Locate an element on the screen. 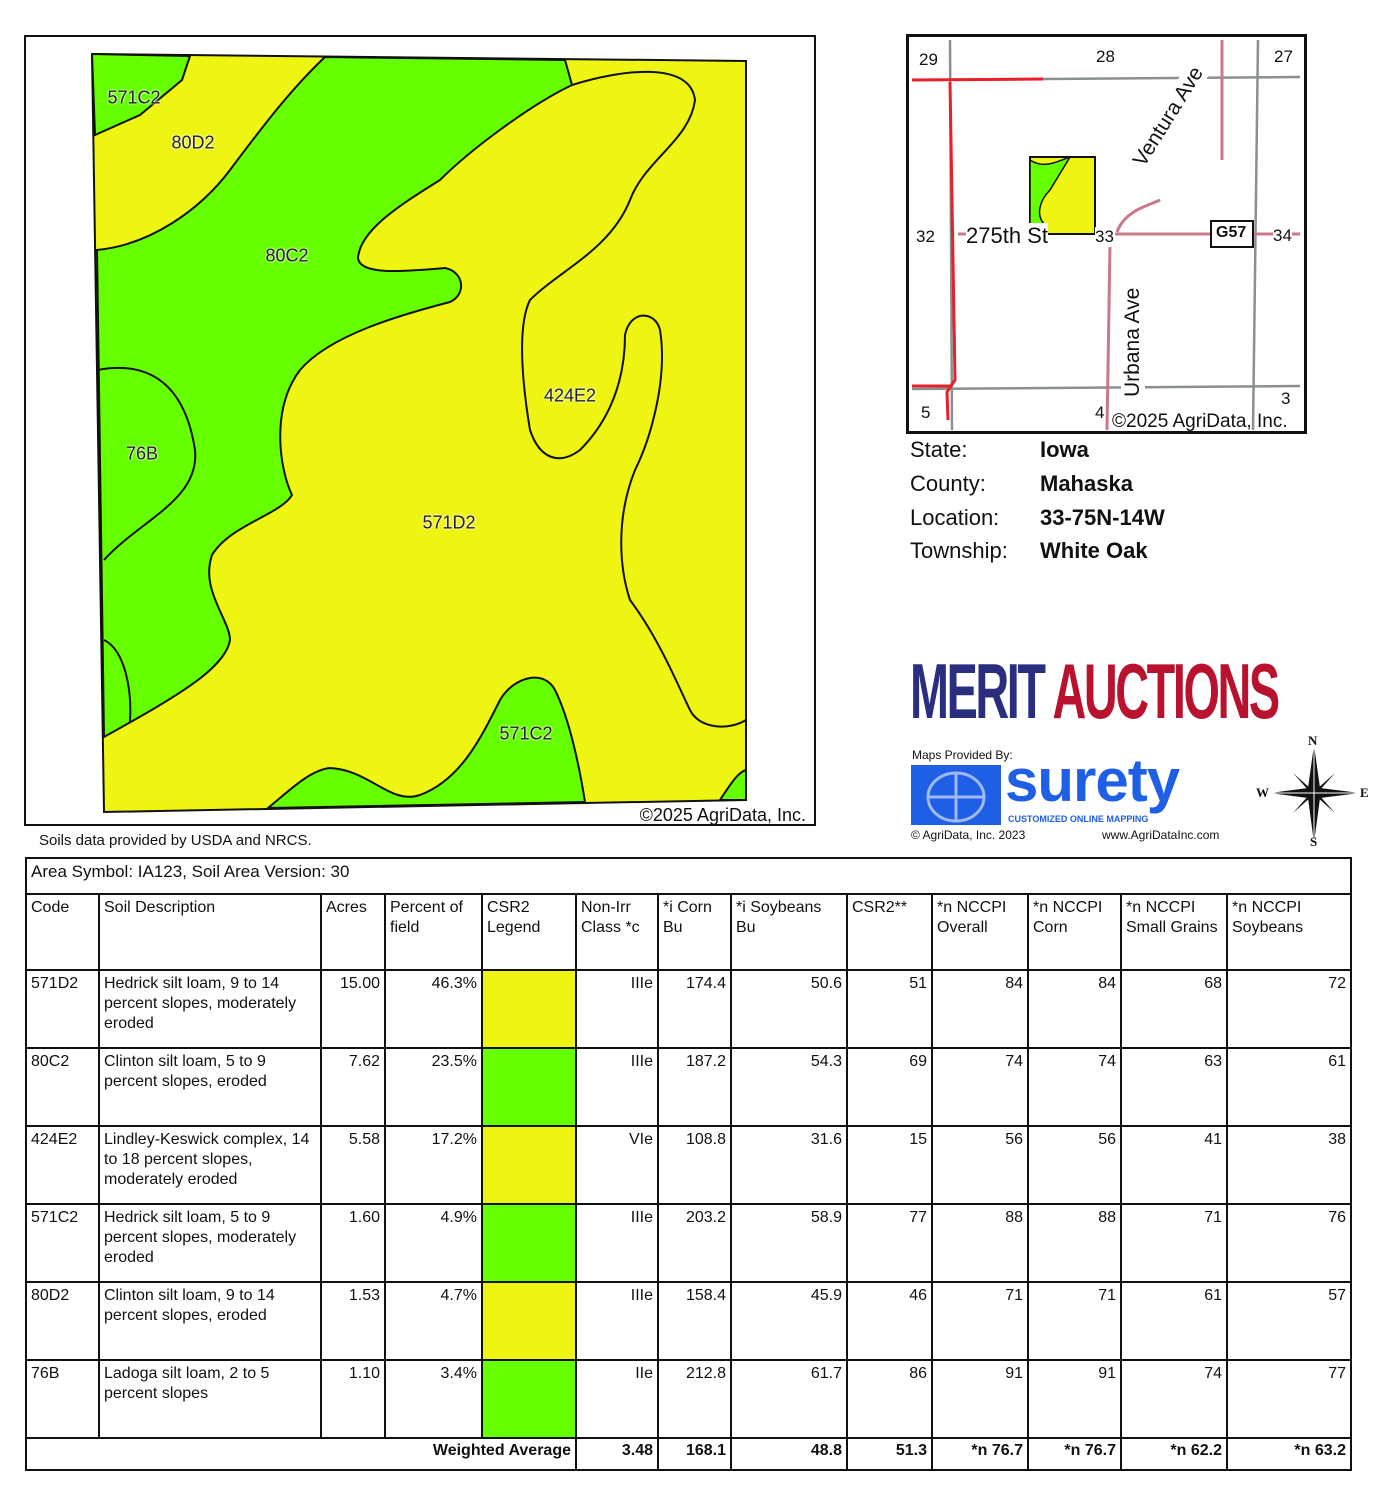 The image size is (1378, 1500). compass-rose-icon: N S E W is located at coordinates (1312, 791).